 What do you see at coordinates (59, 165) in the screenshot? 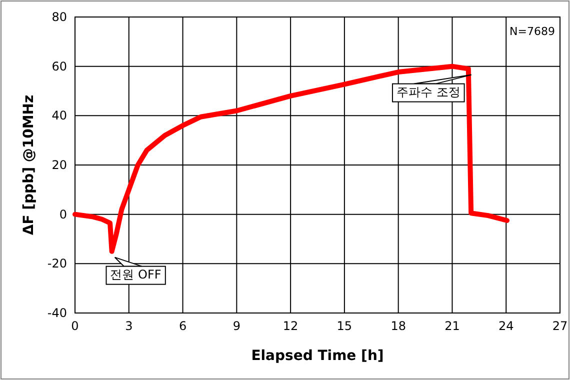
I see `y-tick-label: 20` at bounding box center [59, 165].